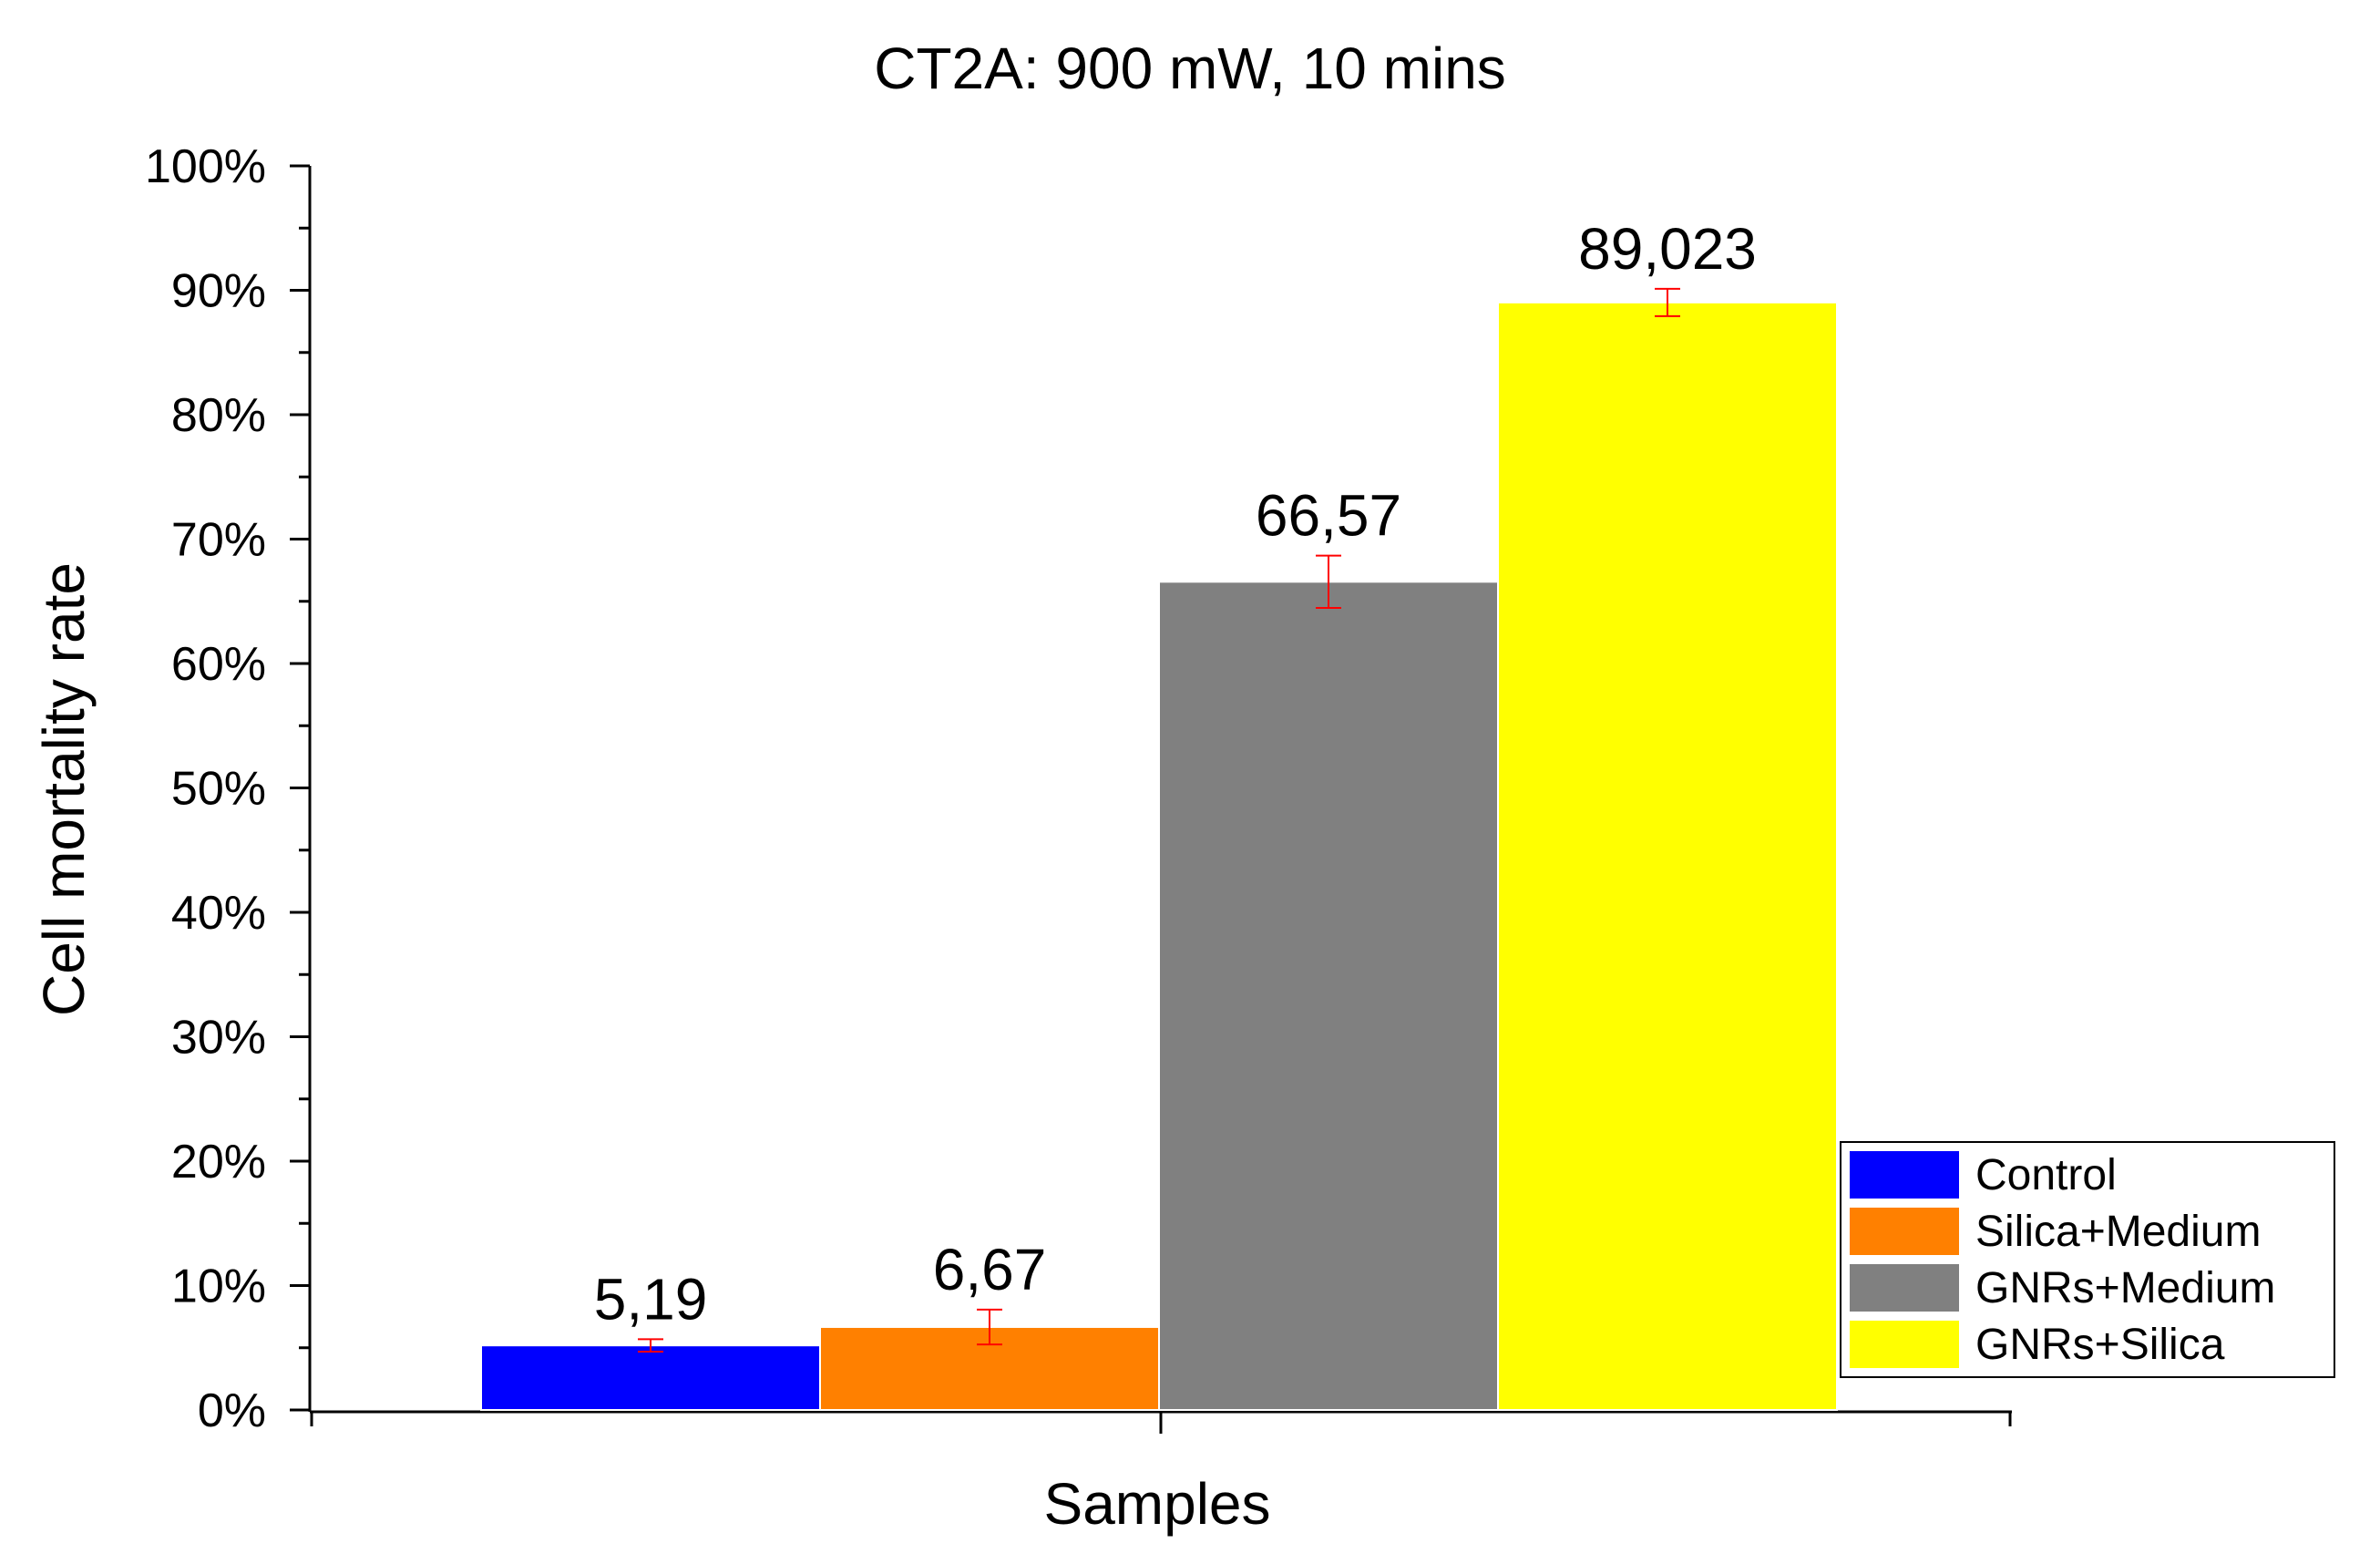  I want to click on y-tick-label: 90%, so click(219, 291).